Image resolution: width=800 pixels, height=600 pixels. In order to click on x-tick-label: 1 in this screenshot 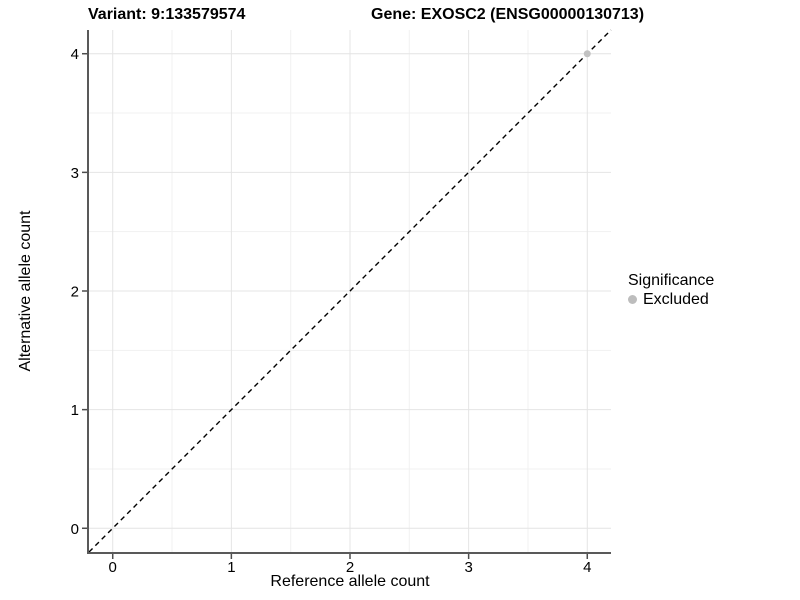, I will do `click(231, 567)`.